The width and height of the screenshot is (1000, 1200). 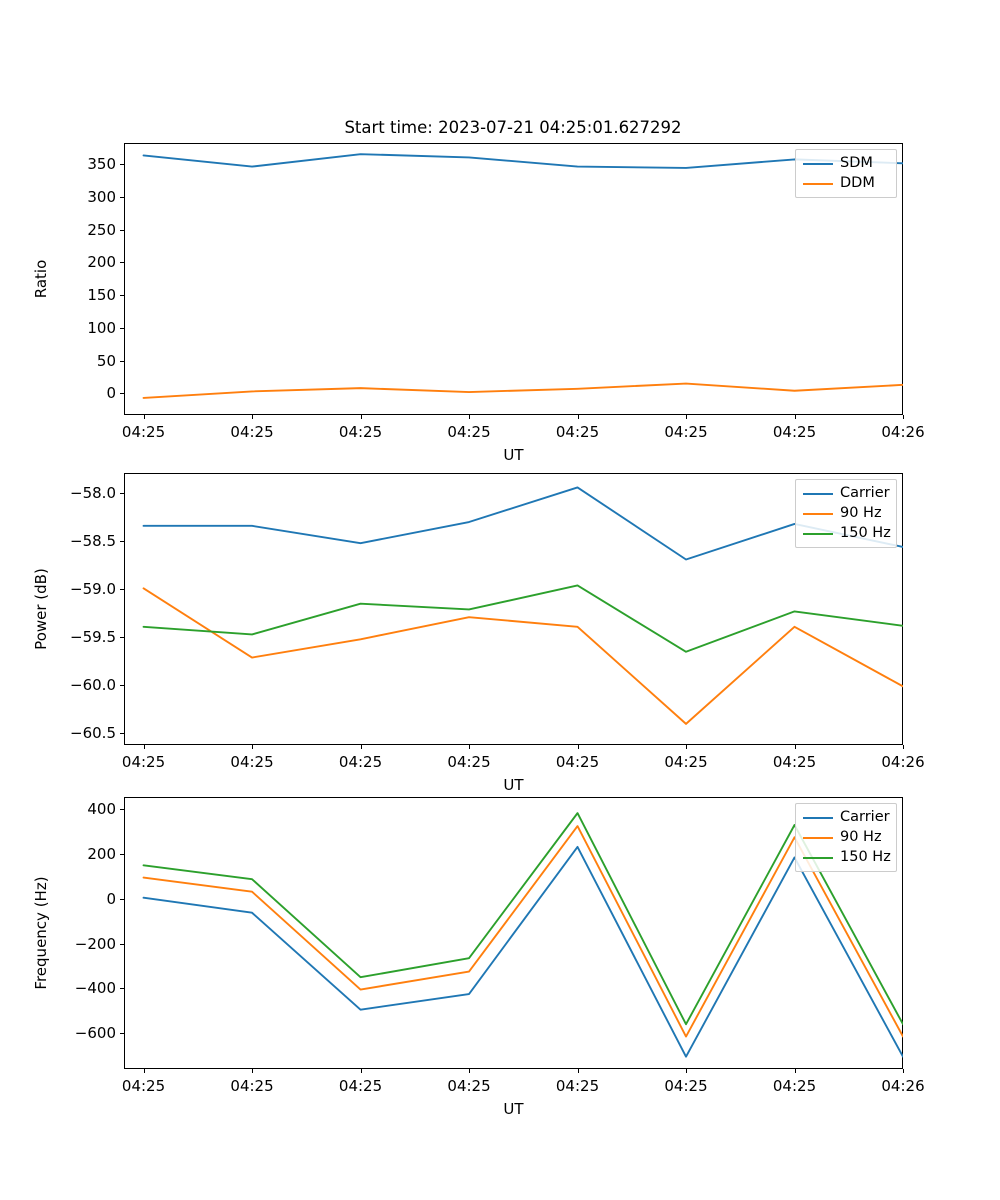 What do you see at coordinates (101, 163) in the screenshot?
I see `y-tick-label: 350` at bounding box center [101, 163].